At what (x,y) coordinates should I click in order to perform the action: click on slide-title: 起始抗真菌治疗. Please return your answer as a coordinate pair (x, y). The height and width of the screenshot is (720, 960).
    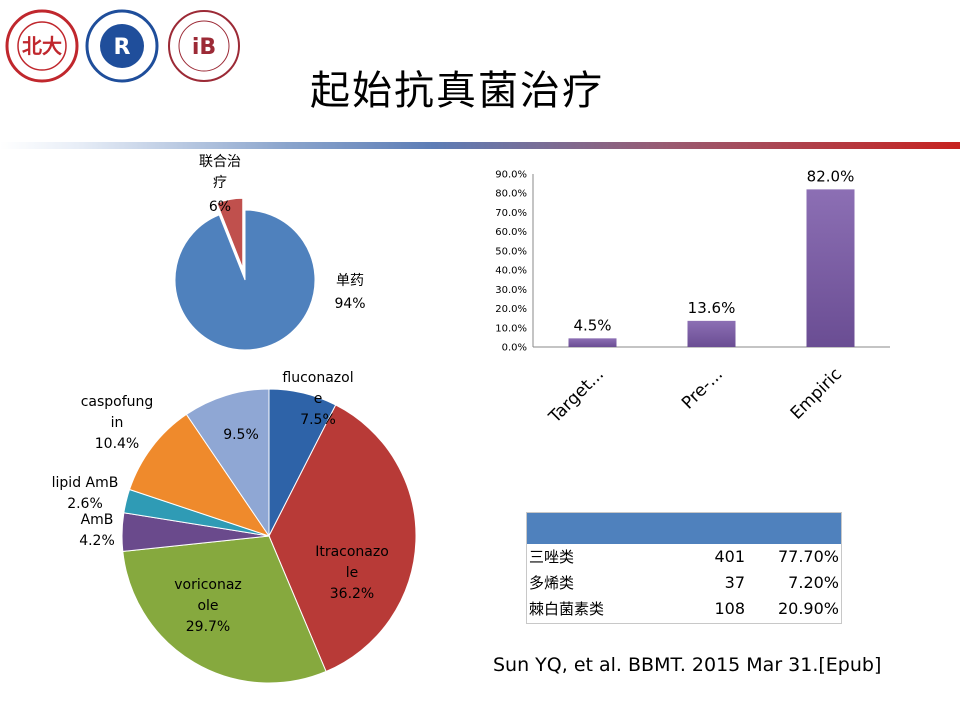
    Looking at the image, I should click on (457, 91).